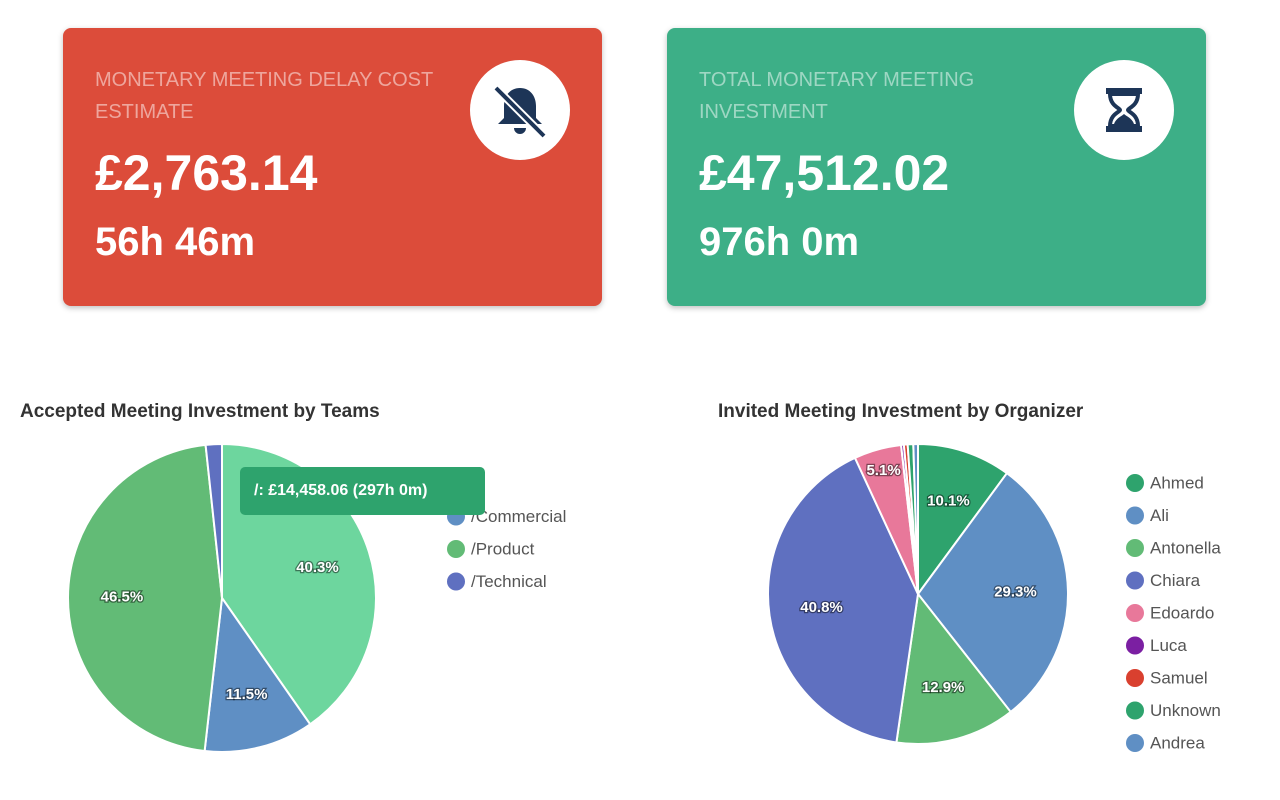 This screenshot has height=800, width=1280. What do you see at coordinates (1124, 110) in the screenshot?
I see `hourglass-icon` at bounding box center [1124, 110].